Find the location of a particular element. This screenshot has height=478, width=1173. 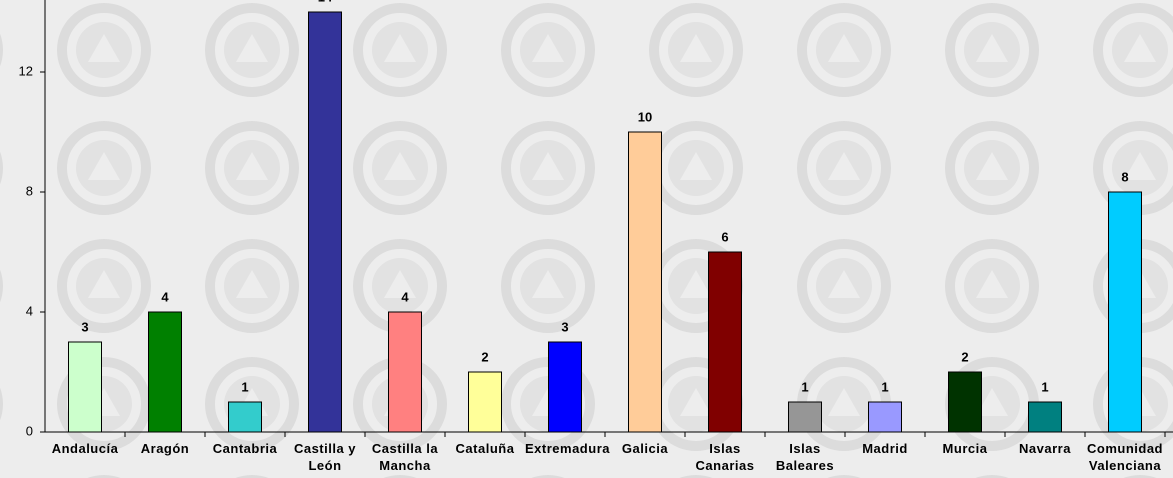

y-tick-label: 4 is located at coordinates (29, 310).